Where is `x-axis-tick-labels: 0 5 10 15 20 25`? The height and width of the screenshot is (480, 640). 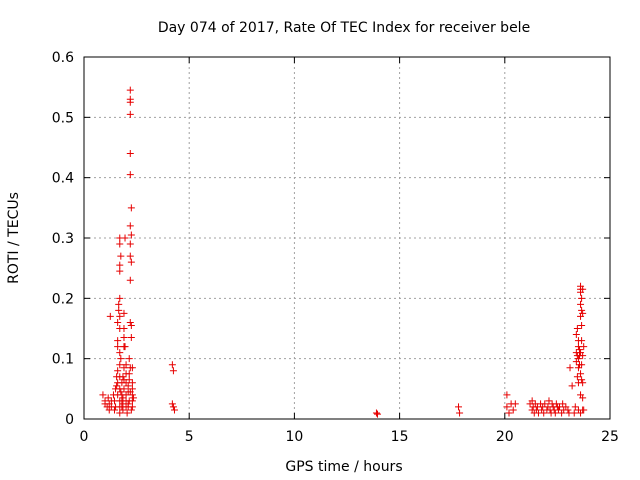 x-axis-tick-labels: 0 5 10 15 20 25 is located at coordinates (349, 437).